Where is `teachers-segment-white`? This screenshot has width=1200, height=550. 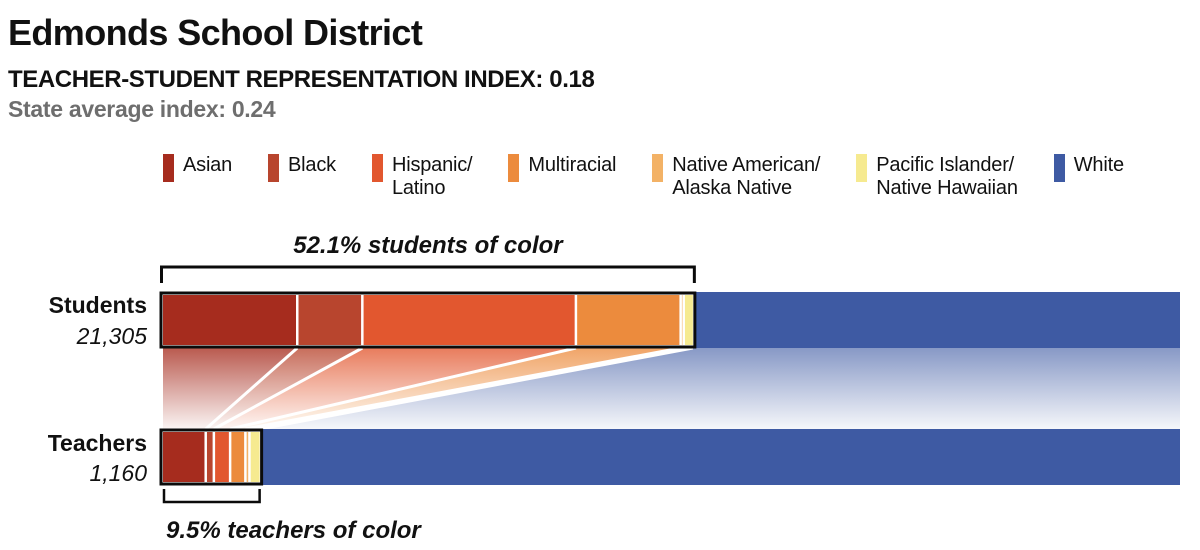 teachers-segment-white is located at coordinates (720, 457).